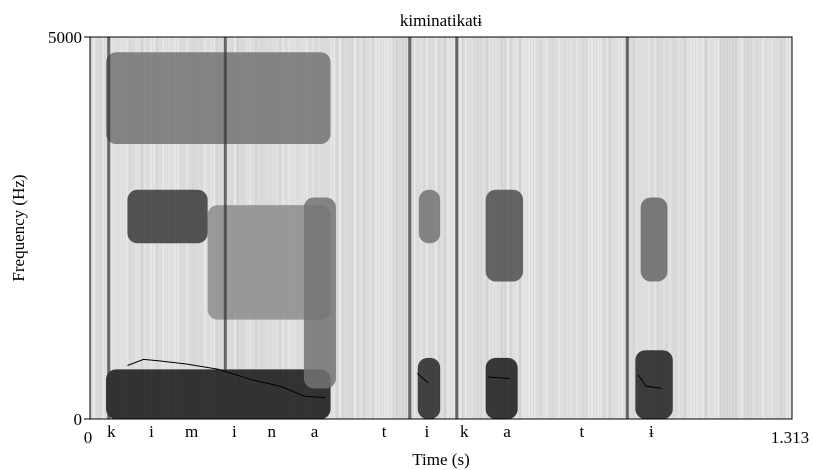 Image resolution: width=813 pixels, height=470 pixels. I want to click on pitch-contours, so click(395, 378).